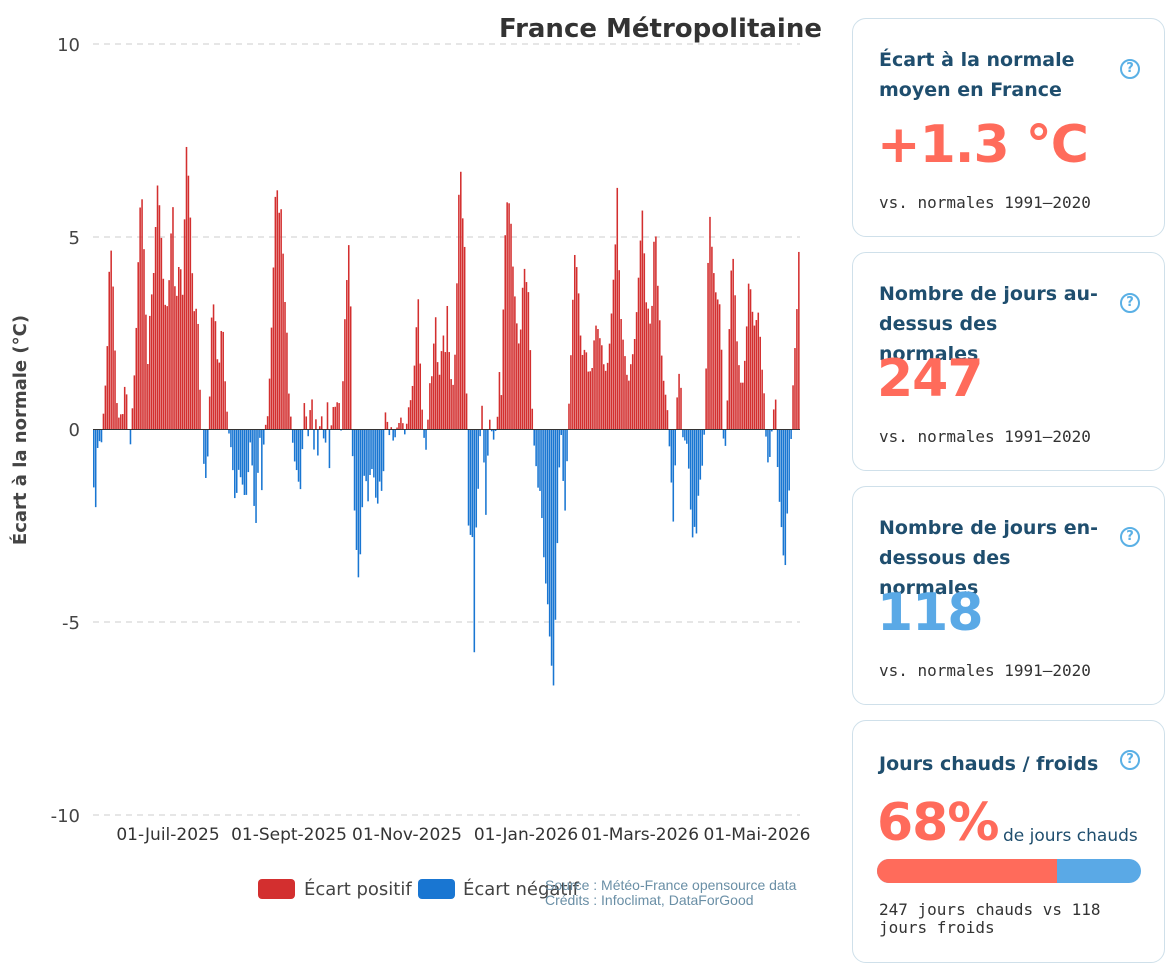 This screenshot has height=972, width=1171. I want to click on legend-label-negative: Écart négatif, so click(521, 889).